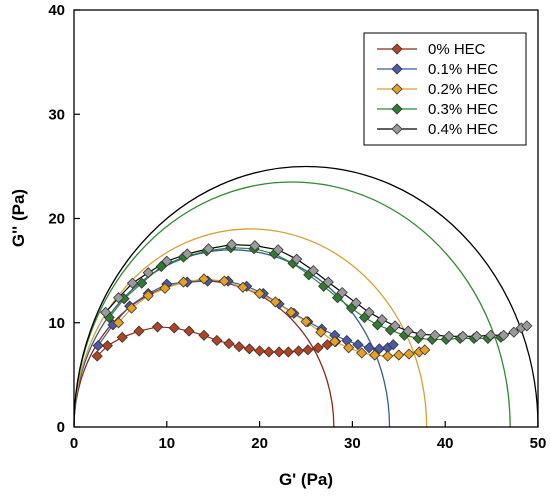 This screenshot has width=550, height=496. I want to click on legend-label: 0.1% HEC, so click(463, 69).